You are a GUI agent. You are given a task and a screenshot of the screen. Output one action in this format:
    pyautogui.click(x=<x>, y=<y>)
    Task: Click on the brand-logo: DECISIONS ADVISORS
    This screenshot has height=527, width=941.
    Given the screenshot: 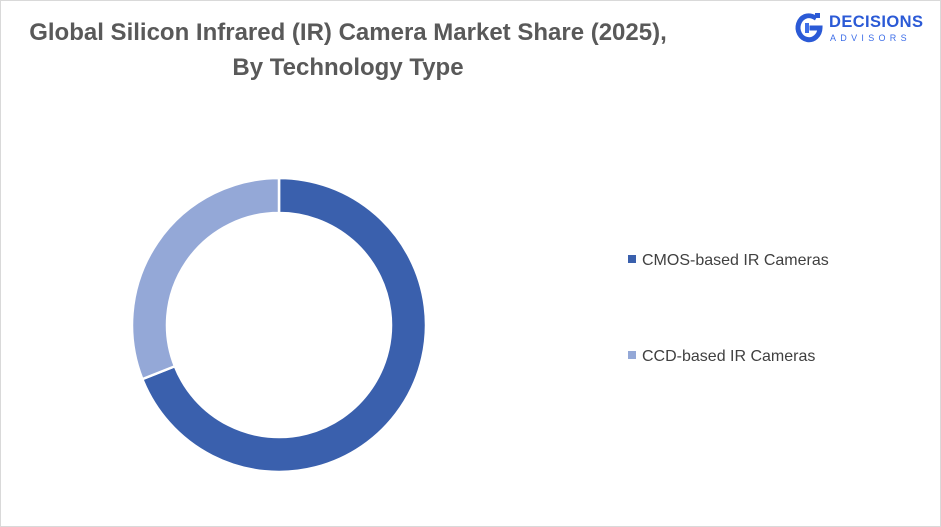 What is the action you would take?
    pyautogui.click(x=863, y=29)
    